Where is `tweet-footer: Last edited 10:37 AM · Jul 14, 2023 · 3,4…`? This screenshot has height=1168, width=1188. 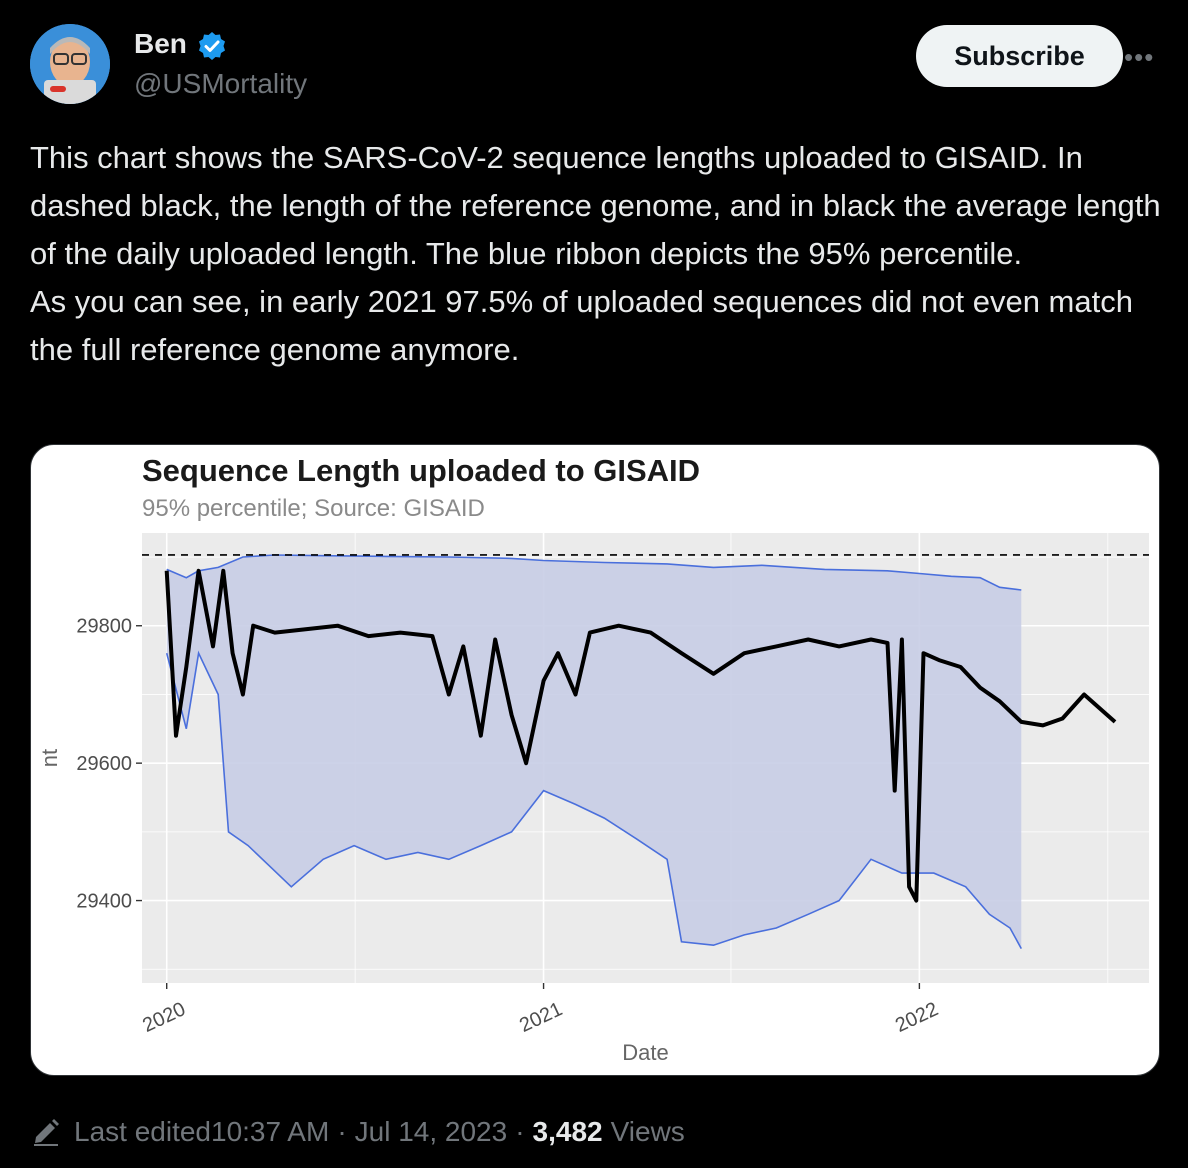
tweet-footer: Last edited 10:37 AM · Jul 14, 2023 · 3,4… is located at coordinates (357, 1132).